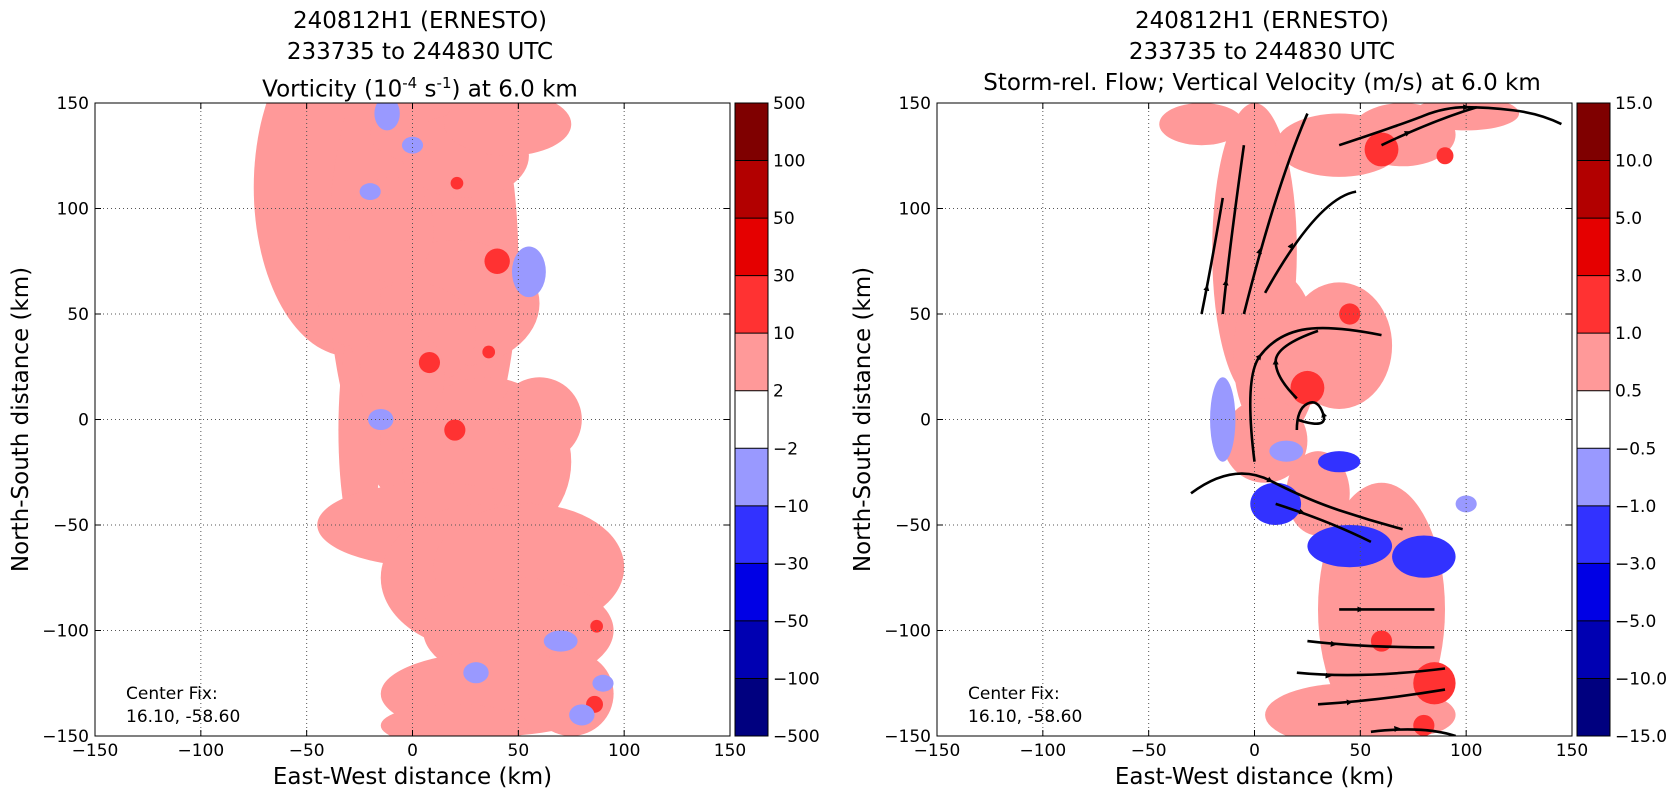 The width and height of the screenshot is (1677, 797). Describe the element at coordinates (1025, 717) in the screenshot. I see `center-fix-value: 16.10, -58.60` at that location.